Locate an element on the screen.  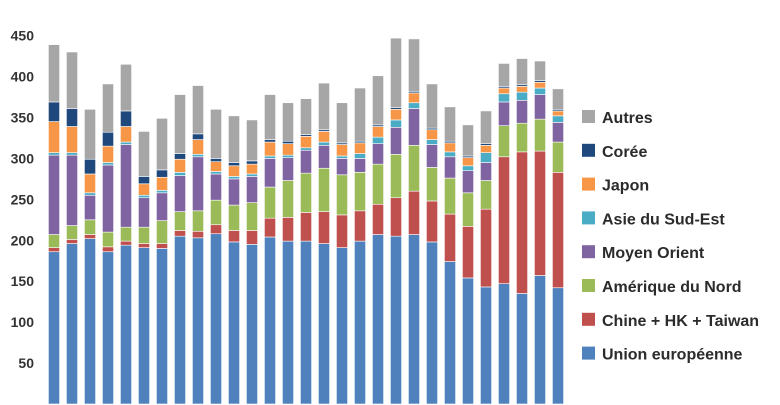
y-tick-label: 350 is located at coordinates (23, 117).